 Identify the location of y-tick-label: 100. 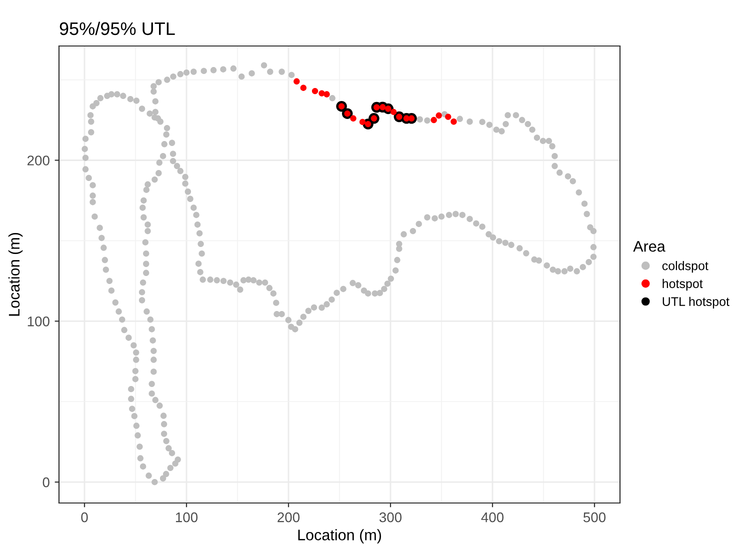
(39, 321).